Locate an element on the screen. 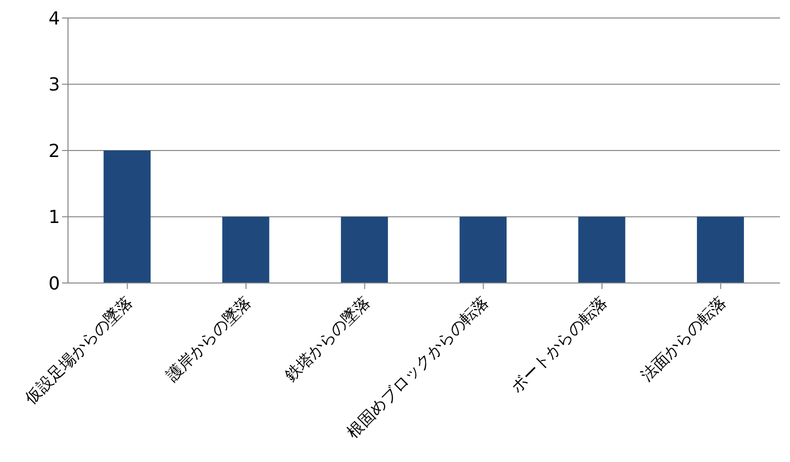  y-tick-label: 2 is located at coordinates (54, 151).